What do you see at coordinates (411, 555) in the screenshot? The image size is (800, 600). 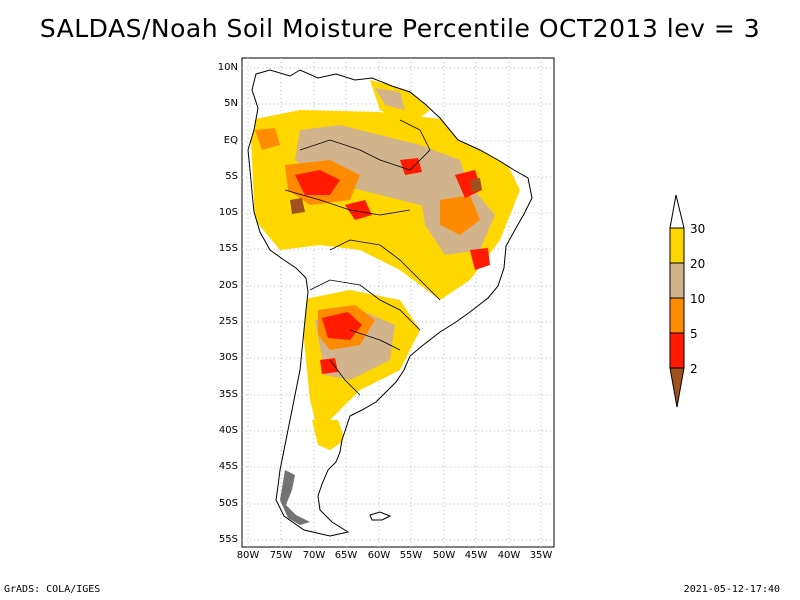 I see `lon-label-55w: 55W` at bounding box center [411, 555].